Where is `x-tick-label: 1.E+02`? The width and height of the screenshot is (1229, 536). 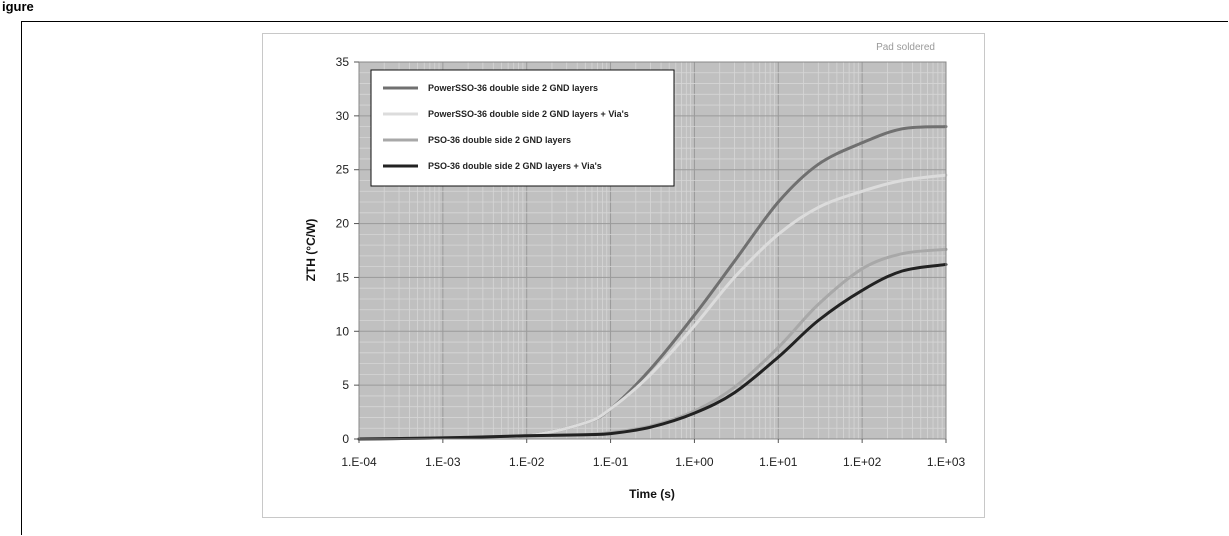
x-tick-label: 1.E+02 is located at coordinates (862, 462).